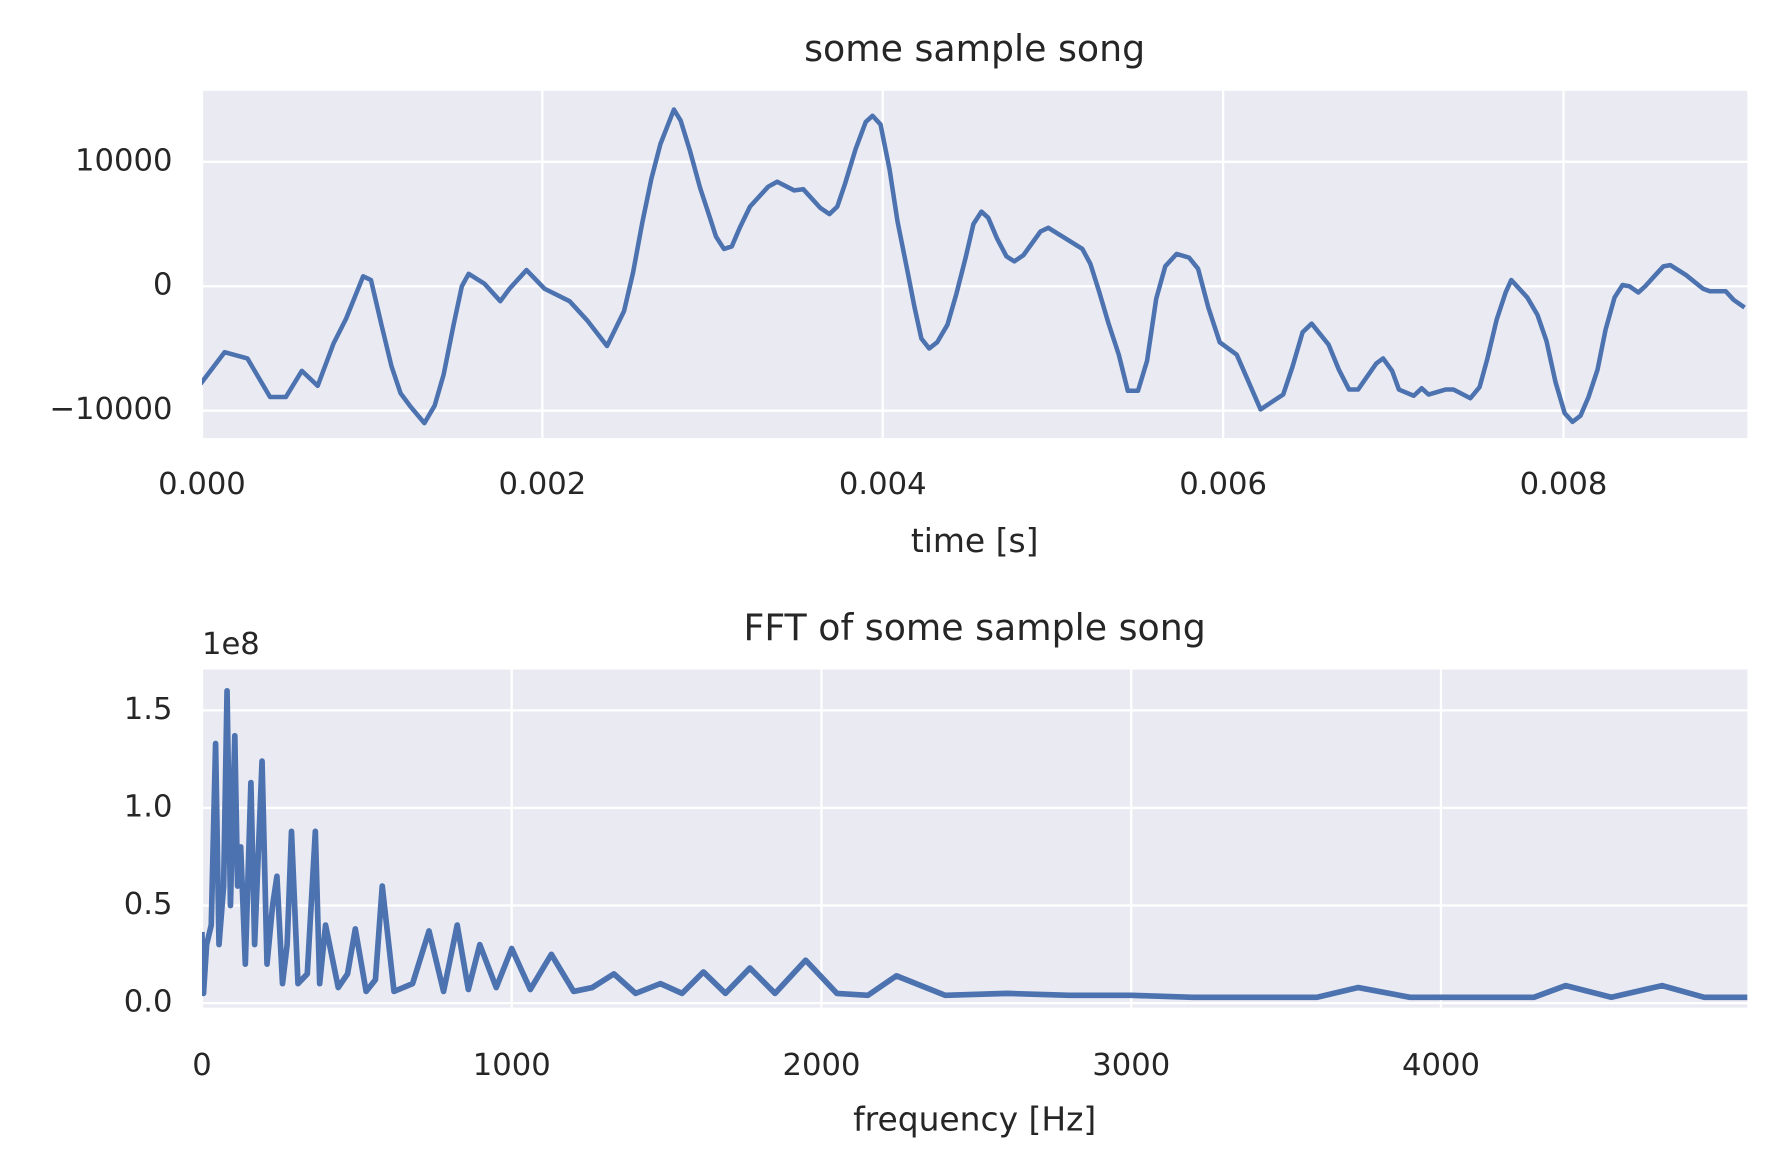  I want to click on chart-title: some sample song, so click(974, 48).